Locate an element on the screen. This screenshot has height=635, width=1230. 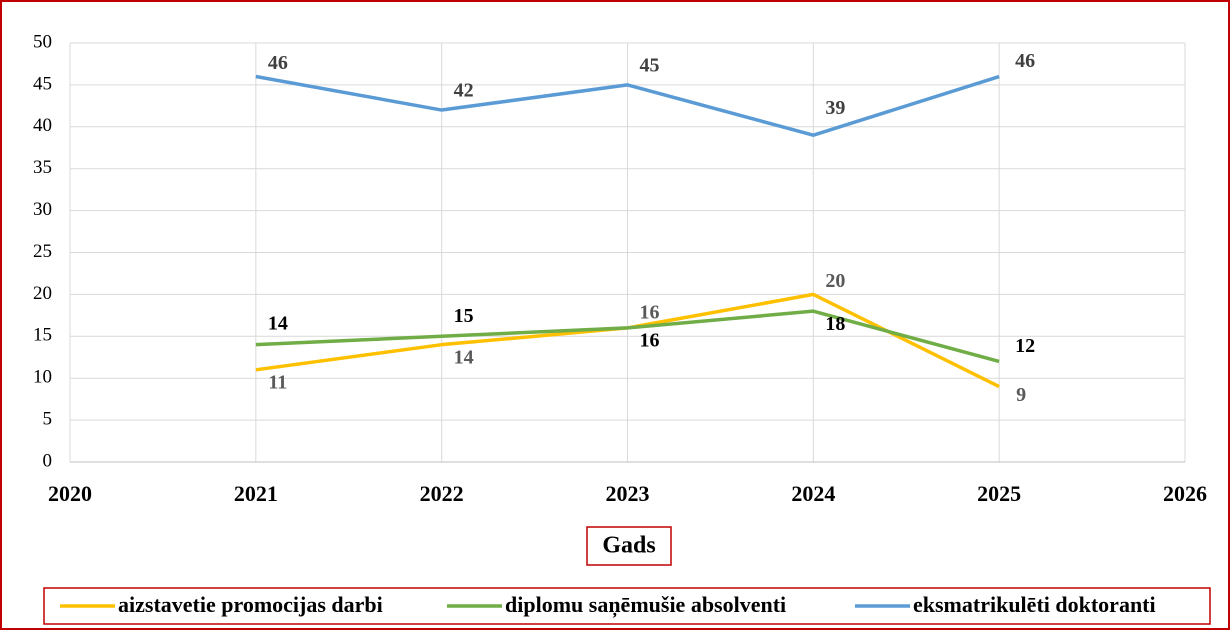
y-tick-label: 25 is located at coordinates (42, 251).